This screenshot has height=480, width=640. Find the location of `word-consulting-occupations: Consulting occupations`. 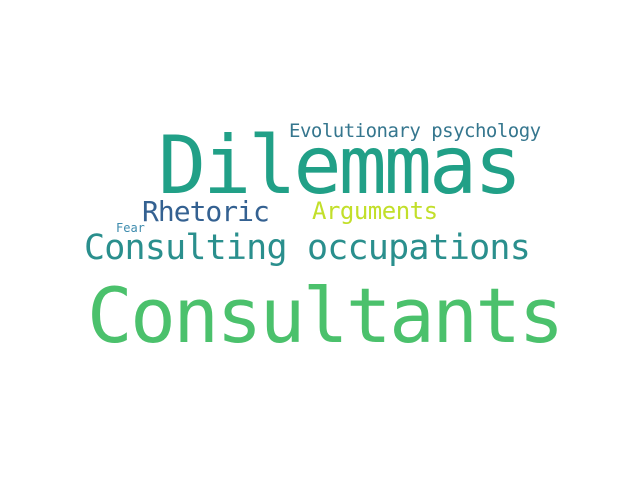

word-consulting-occupations: Consulting occupations is located at coordinates (307, 248).